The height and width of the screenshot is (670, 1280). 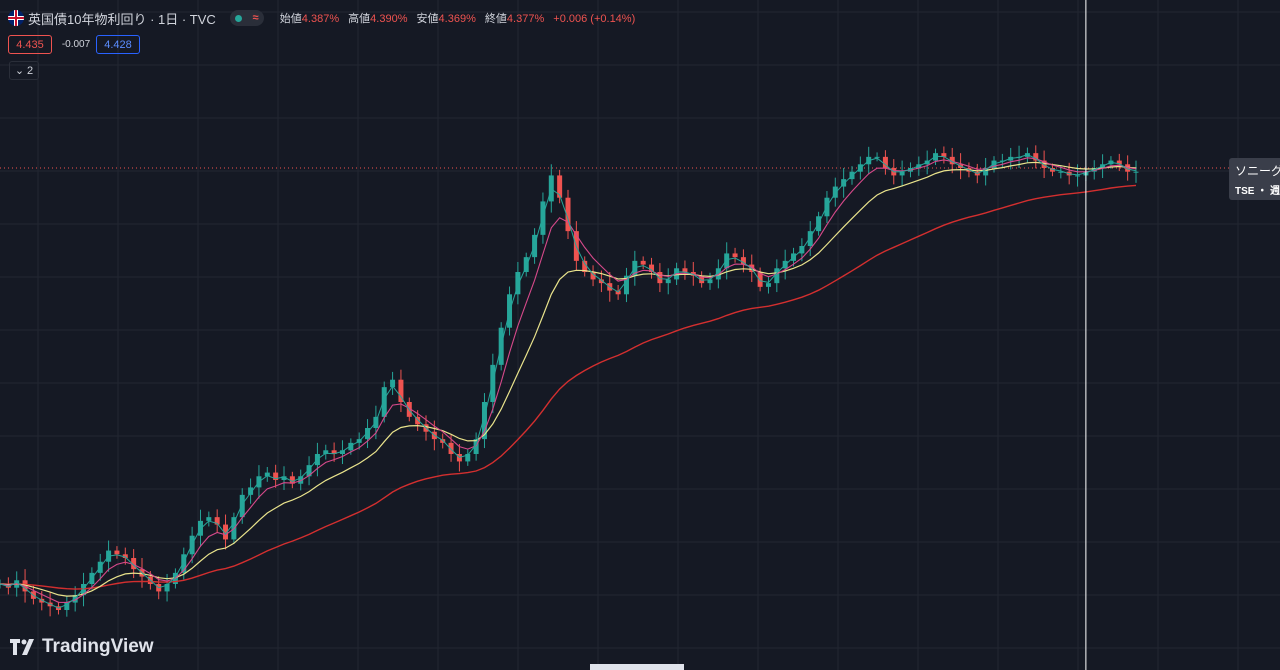 What do you see at coordinates (1254, 179) in the screenshot?
I see `symbol-tooltip: ソニーグ TSE ・ 週` at bounding box center [1254, 179].